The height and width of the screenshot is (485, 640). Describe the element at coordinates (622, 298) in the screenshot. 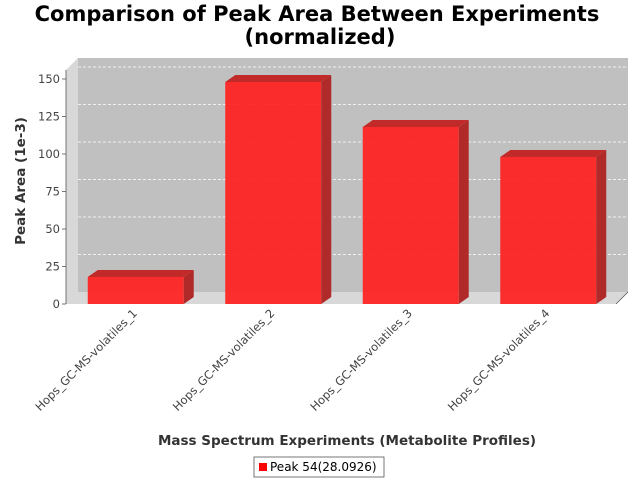

I see `plot-floor-edge` at that location.